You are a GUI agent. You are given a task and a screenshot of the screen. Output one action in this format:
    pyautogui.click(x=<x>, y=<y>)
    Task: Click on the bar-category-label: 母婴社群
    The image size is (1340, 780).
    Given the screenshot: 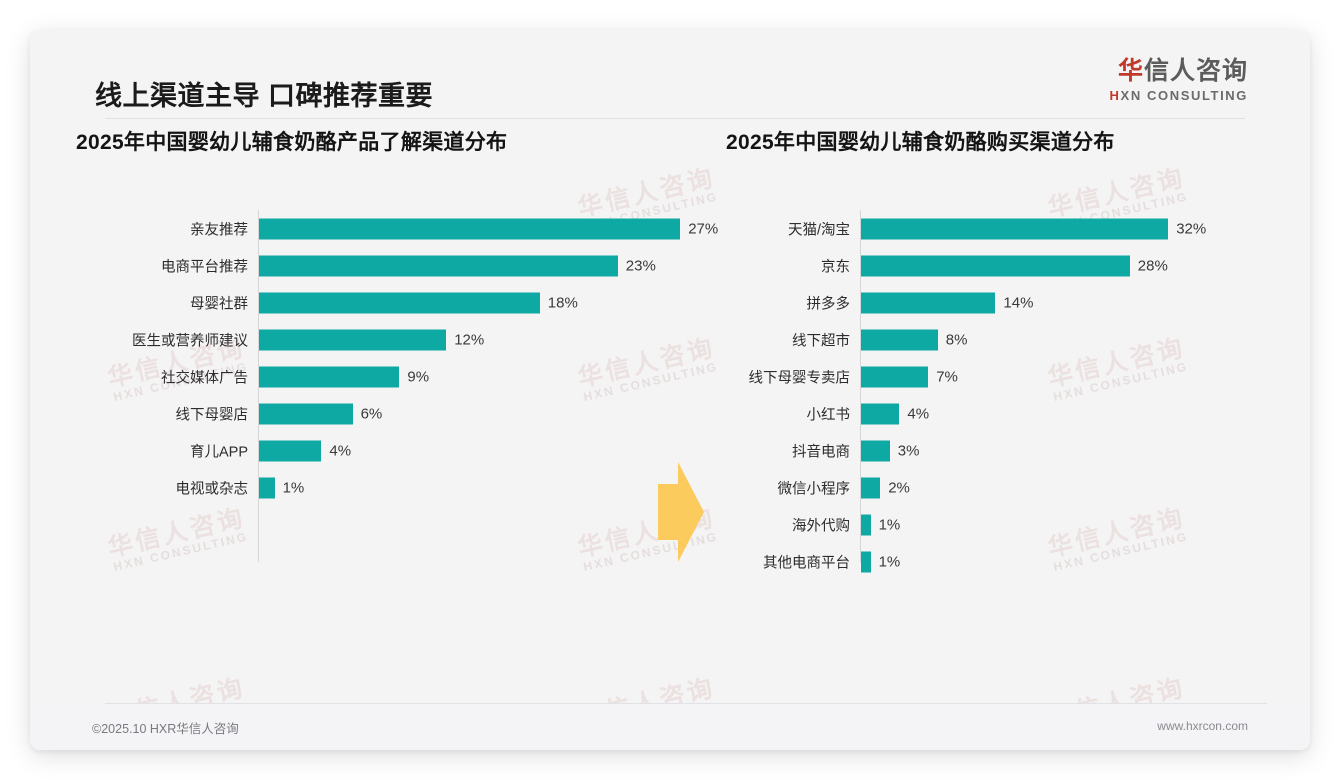 What is the action you would take?
    pyautogui.click(x=219, y=304)
    